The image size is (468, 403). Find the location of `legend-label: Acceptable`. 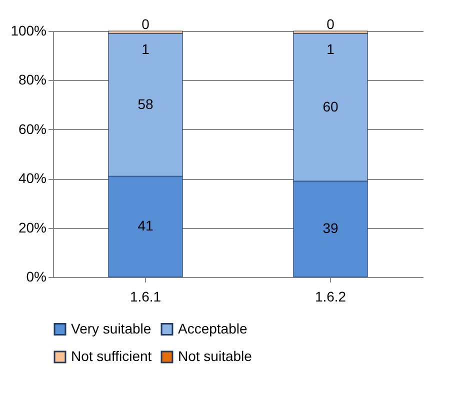

legend-label: Acceptable is located at coordinates (213, 328).